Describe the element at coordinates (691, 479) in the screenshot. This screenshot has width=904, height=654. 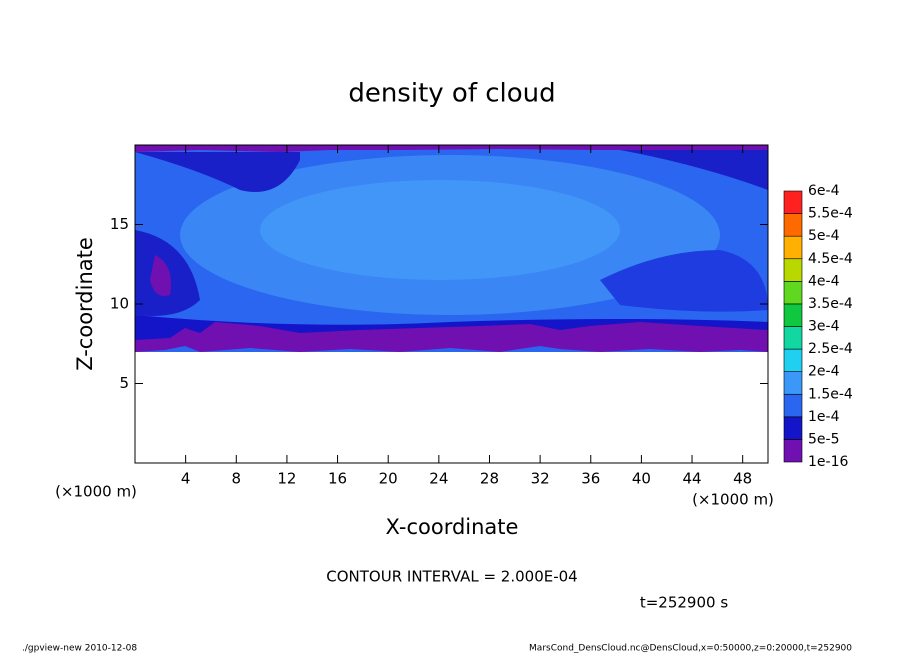
I see `x-tick-label: 44` at that location.